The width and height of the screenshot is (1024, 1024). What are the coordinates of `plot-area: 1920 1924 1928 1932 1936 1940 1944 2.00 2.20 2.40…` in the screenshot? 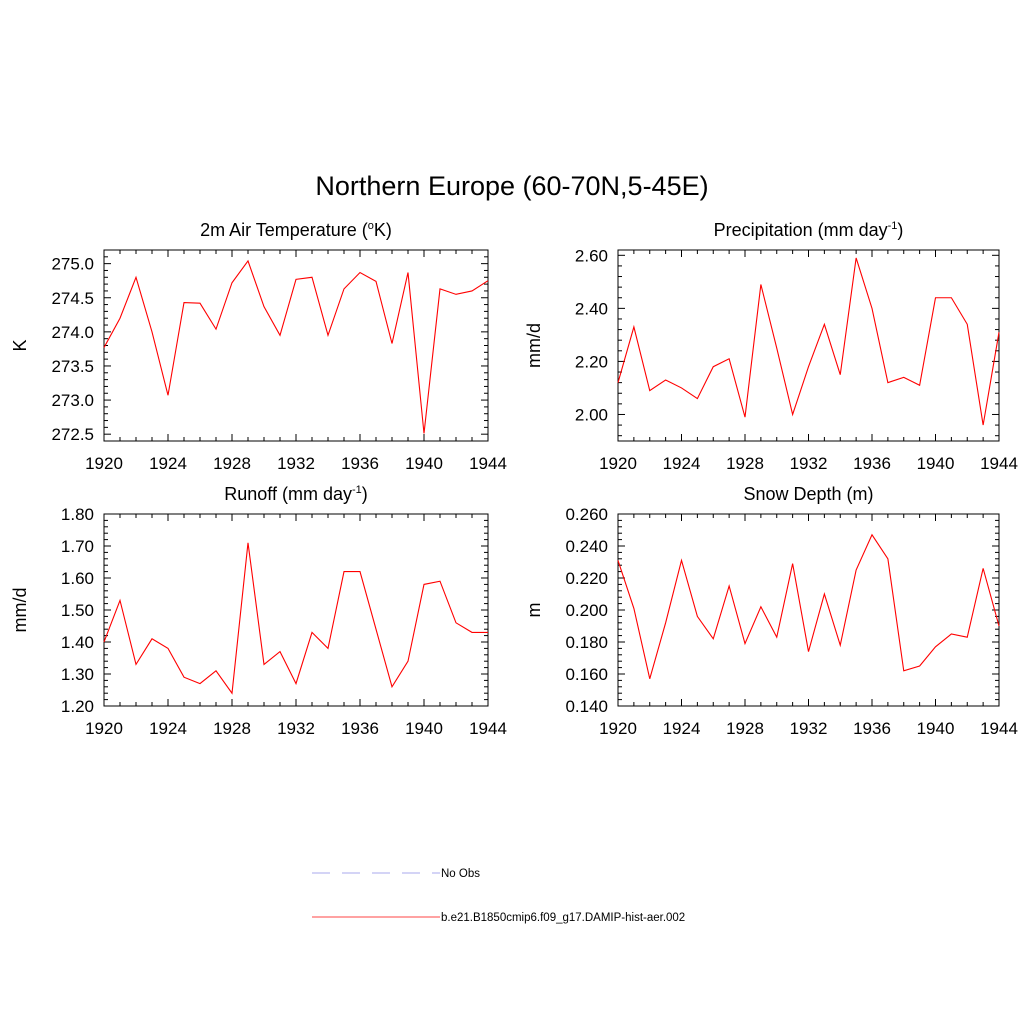 It's located at (771, 346).